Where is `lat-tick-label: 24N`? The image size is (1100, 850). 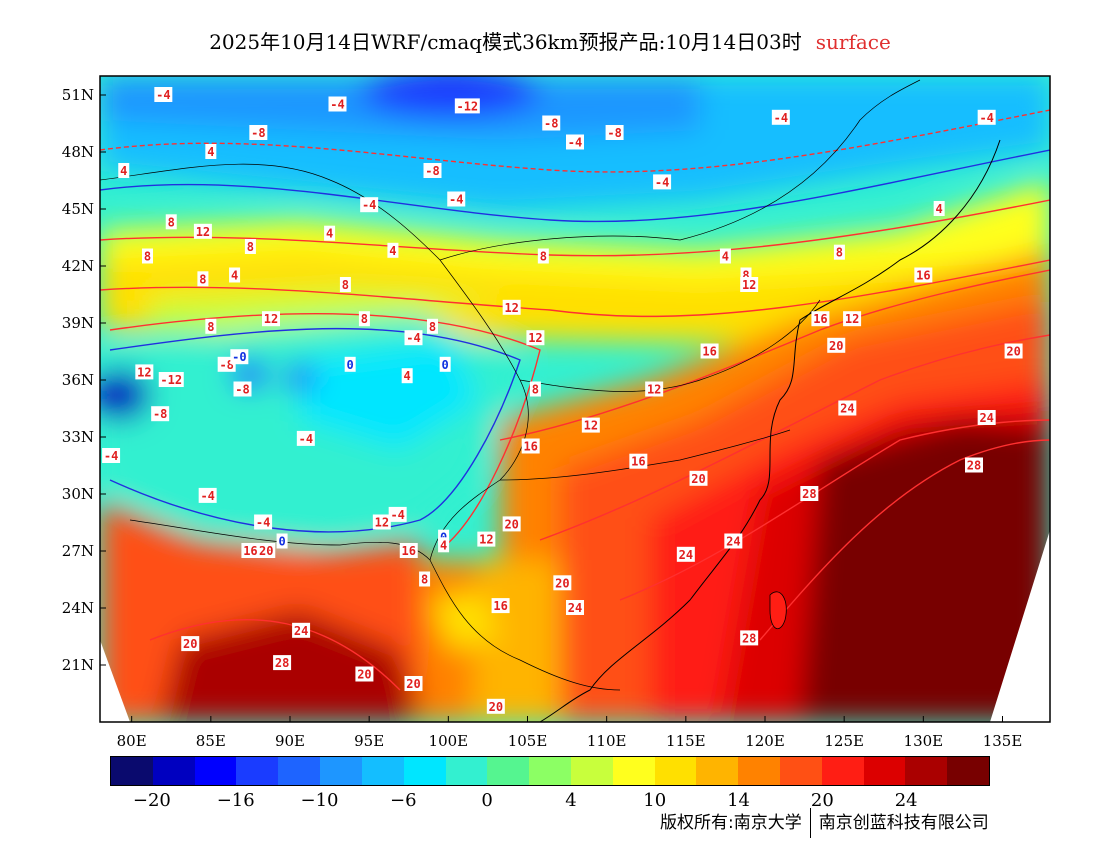 lat-tick-label: 24N is located at coordinates (78, 608).